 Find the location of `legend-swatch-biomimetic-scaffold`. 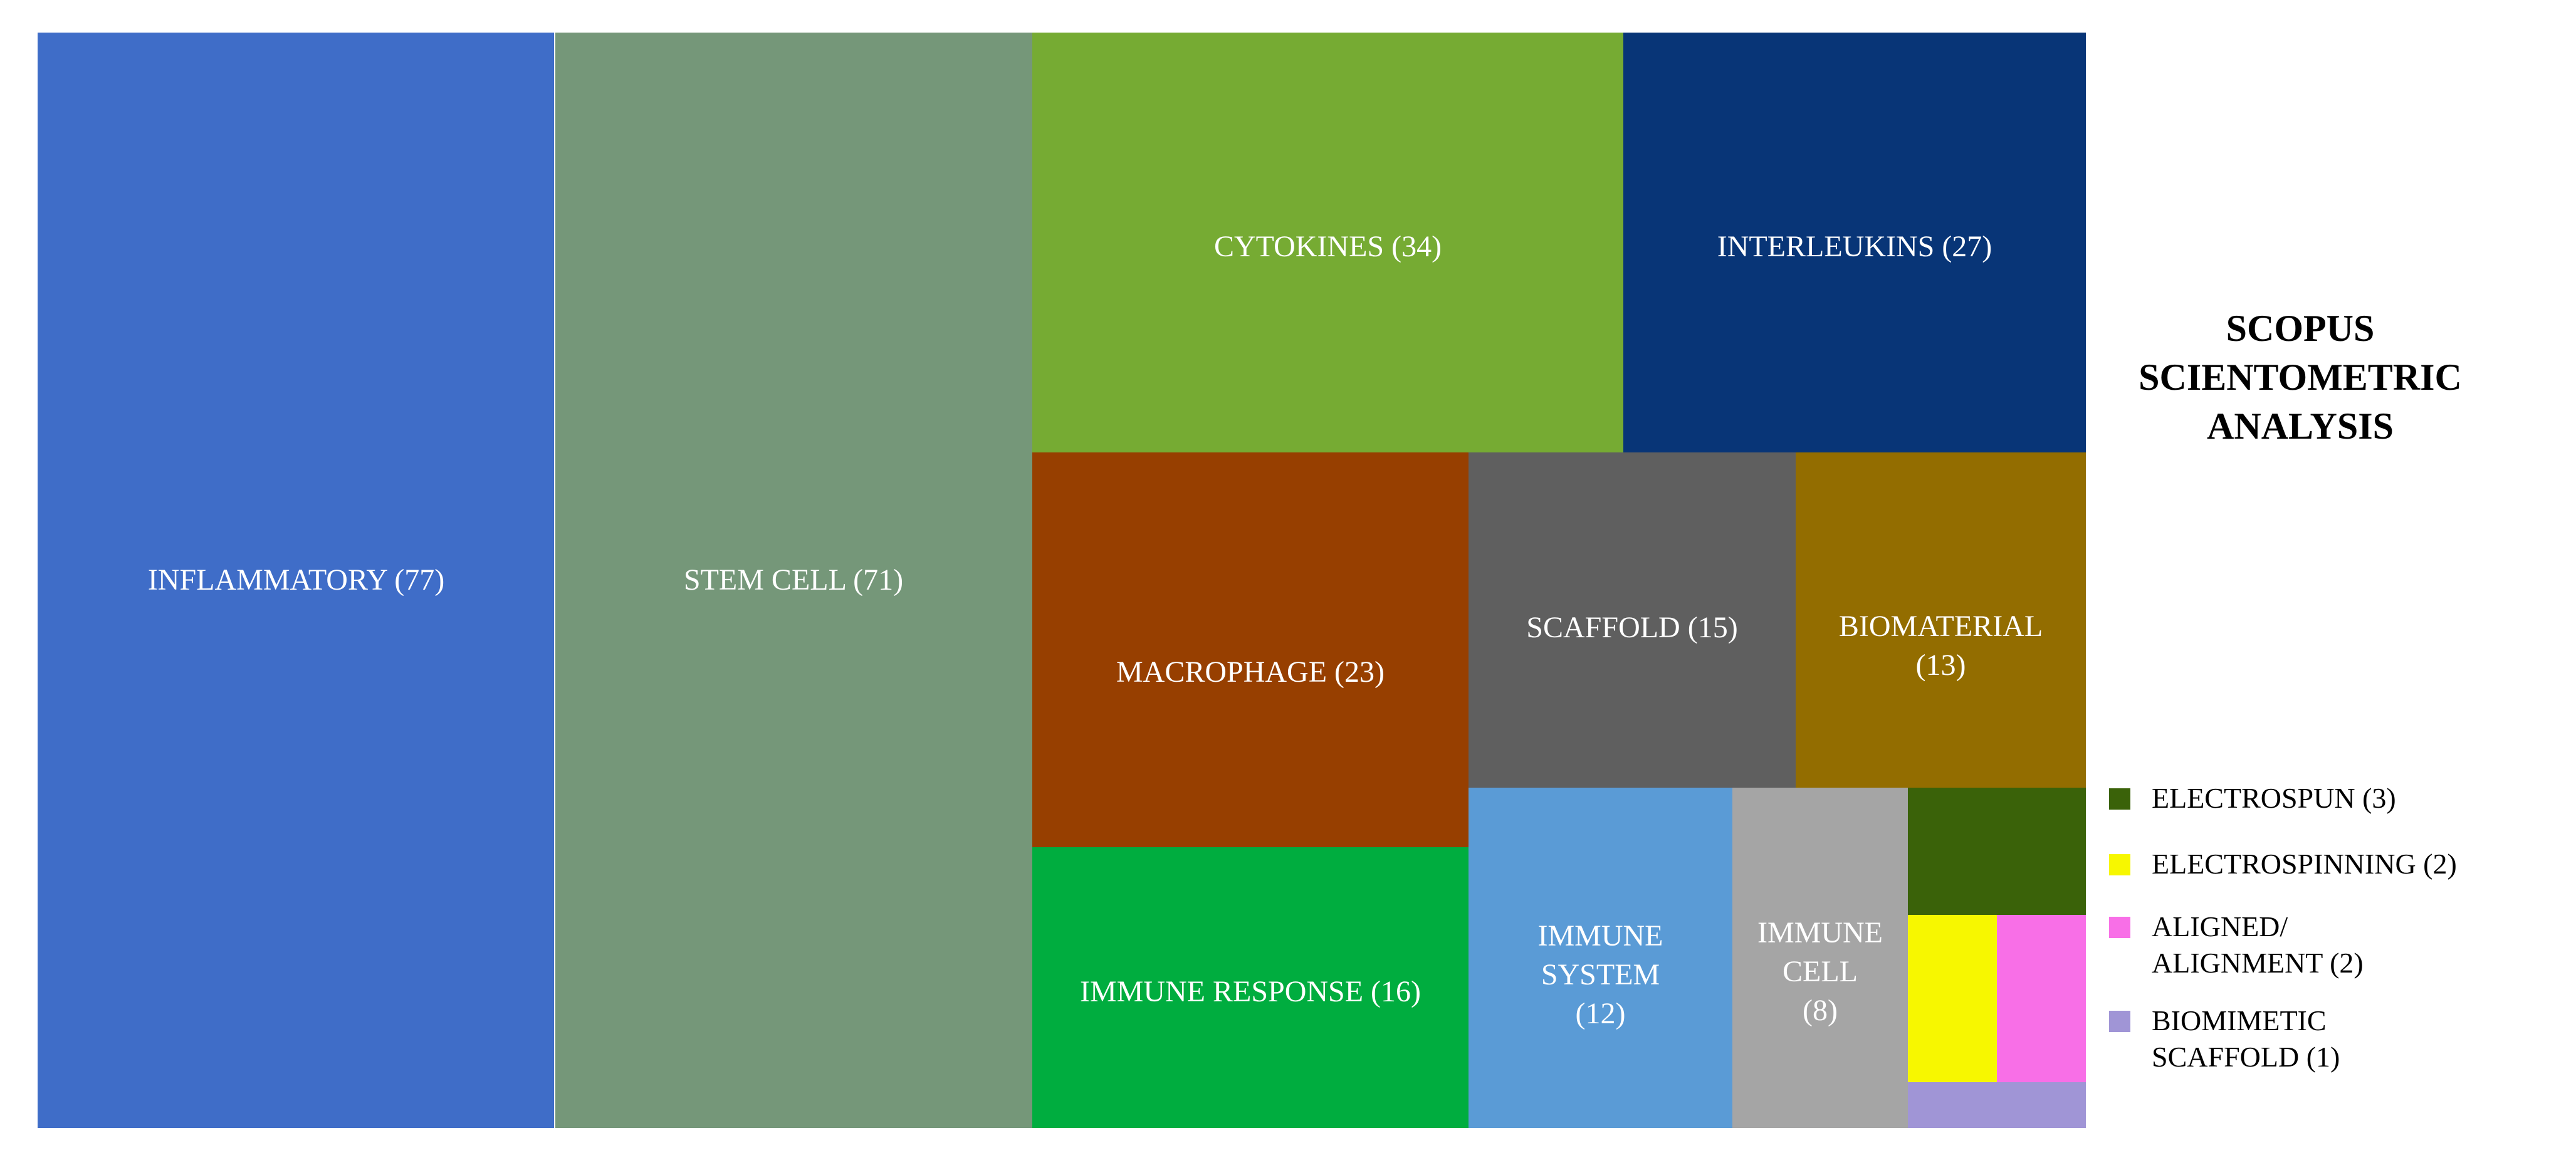

legend-swatch-biomimetic-scaffold is located at coordinates (2119, 1021).